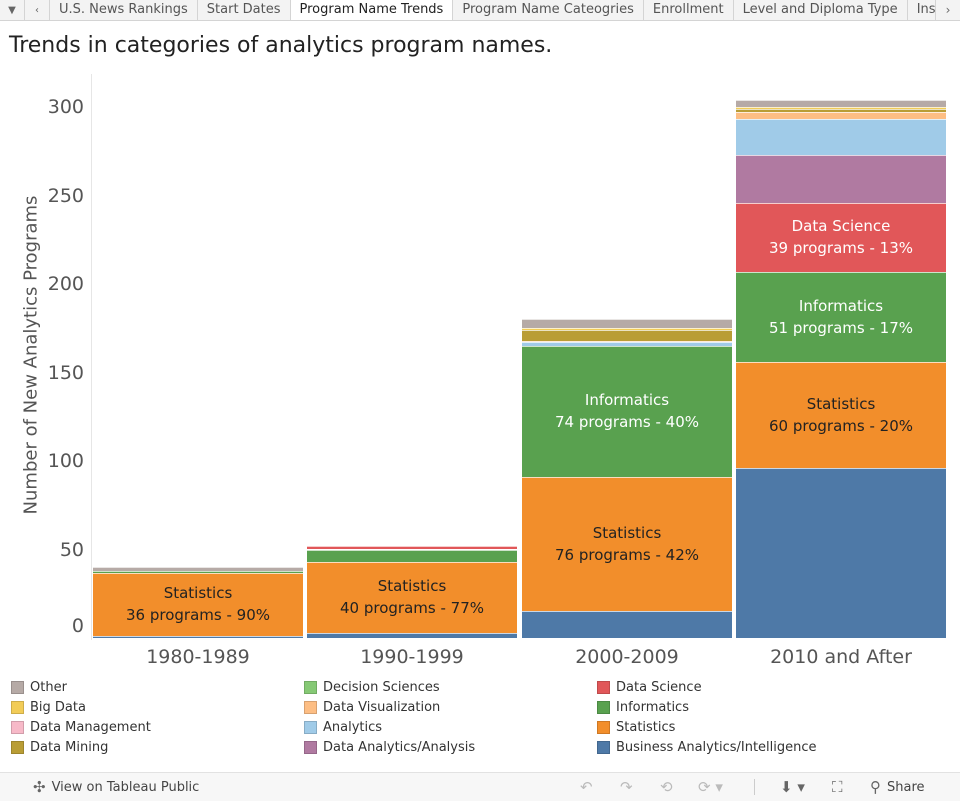 This screenshot has height=801, width=960. I want to click on legend-item-data-management: Data Management, so click(81, 727).